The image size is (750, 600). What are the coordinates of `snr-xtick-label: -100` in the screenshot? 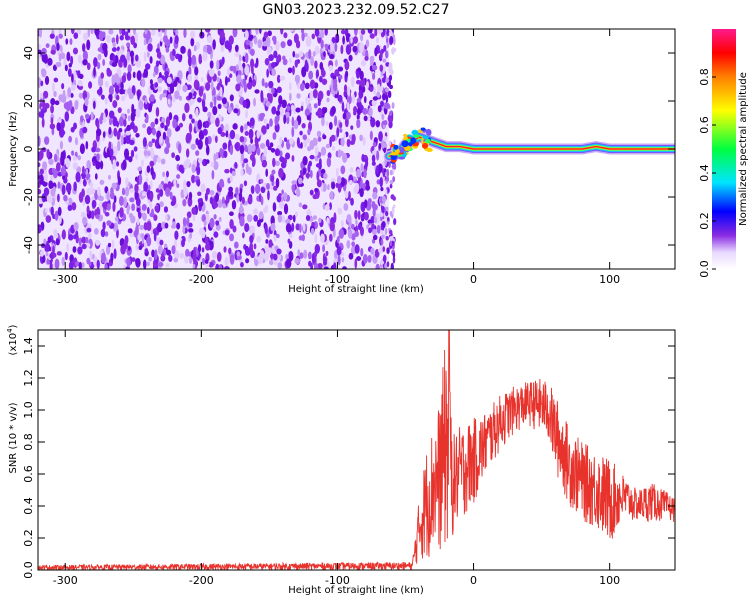 It's located at (337, 580).